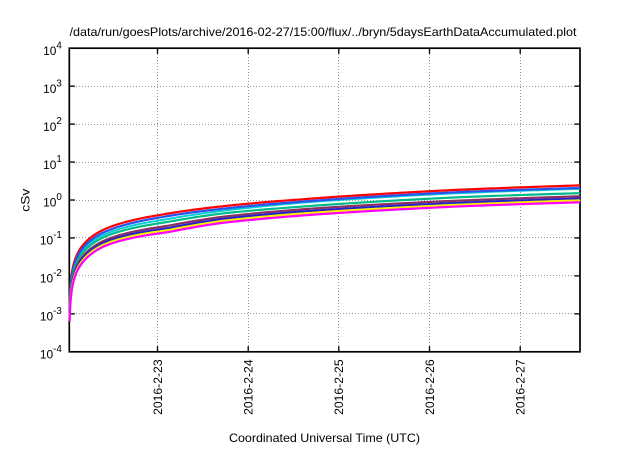 The height and width of the screenshot is (453, 640). Describe the element at coordinates (158, 387) in the screenshot. I see `svg-text: 2016-2-23` at that location.